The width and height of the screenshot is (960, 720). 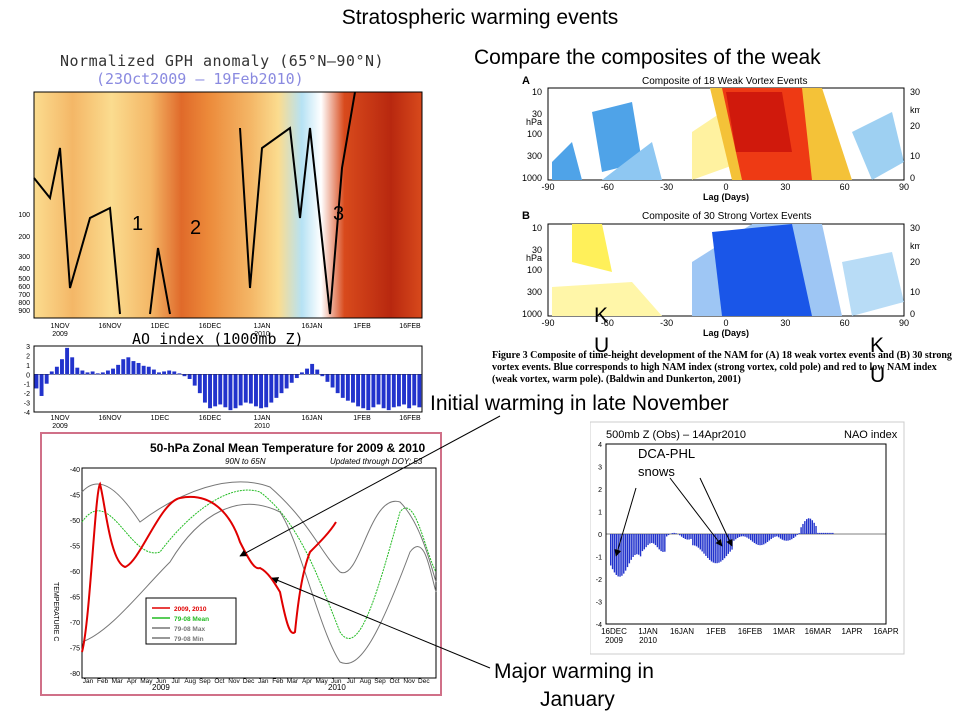 I want to click on nao-x-tick: 16FEB, so click(x=750, y=631).